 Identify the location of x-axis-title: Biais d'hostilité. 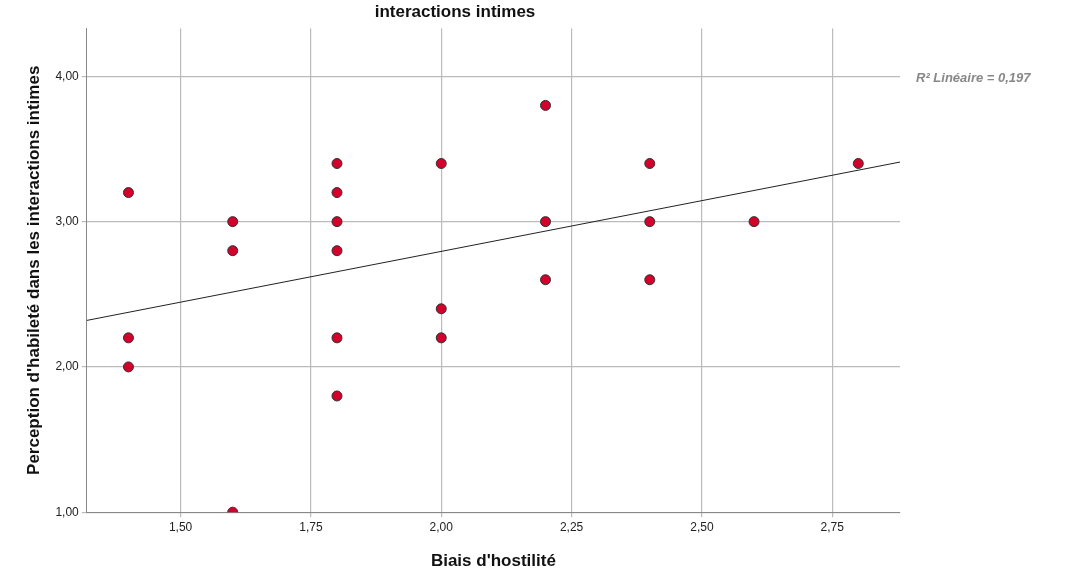
(493, 561).